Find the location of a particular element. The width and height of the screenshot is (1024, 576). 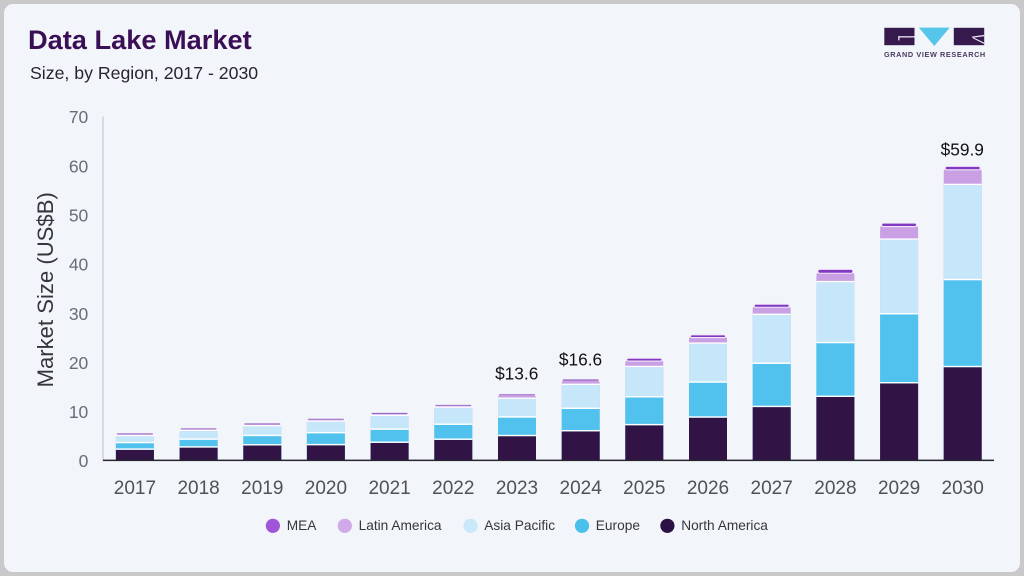

svg-text: 70 is located at coordinates (79, 117).